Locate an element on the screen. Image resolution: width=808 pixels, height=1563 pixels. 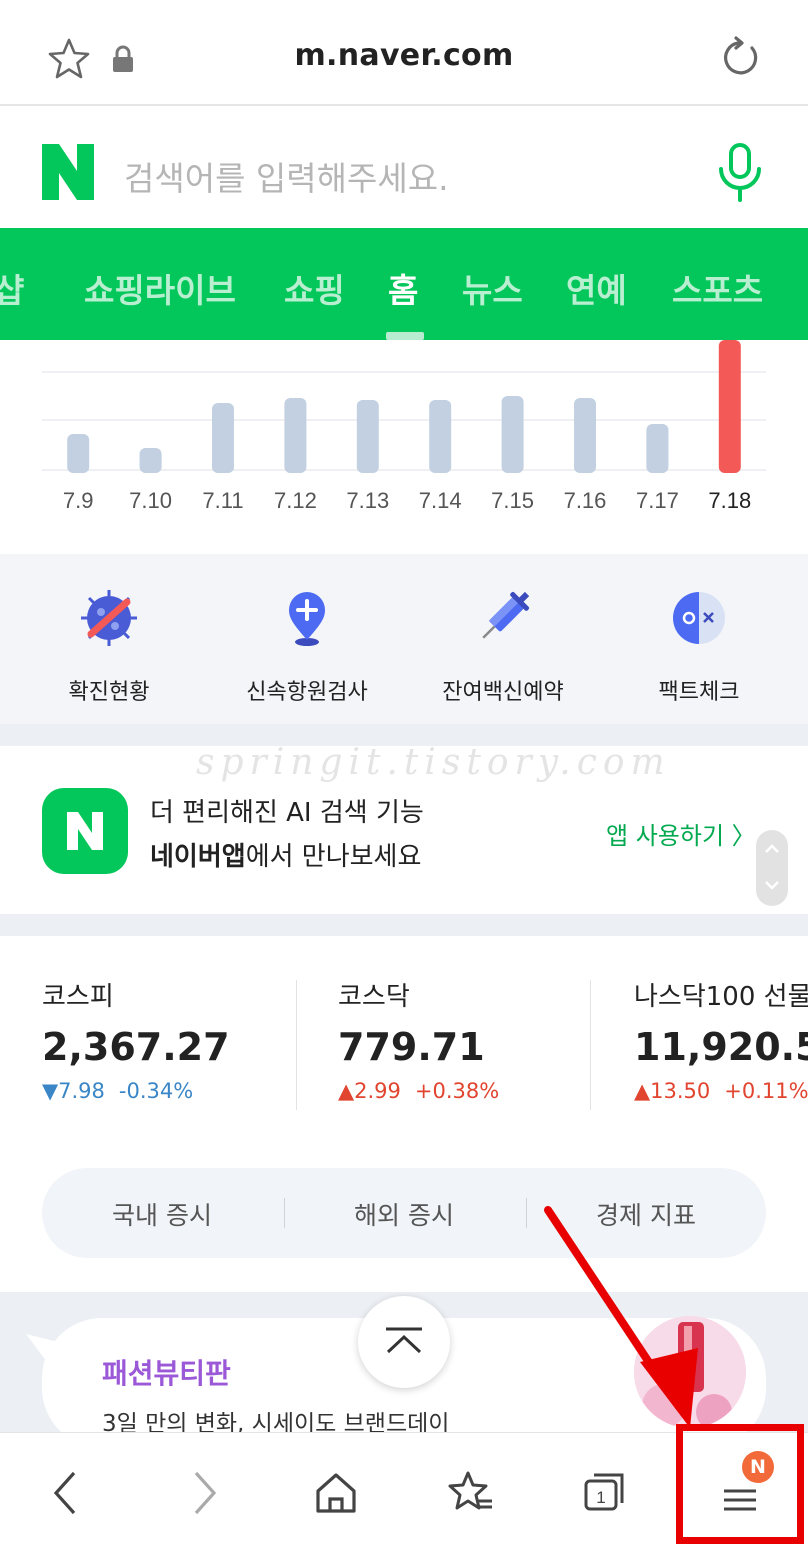
active-tab-indicator is located at coordinates (405, 336).